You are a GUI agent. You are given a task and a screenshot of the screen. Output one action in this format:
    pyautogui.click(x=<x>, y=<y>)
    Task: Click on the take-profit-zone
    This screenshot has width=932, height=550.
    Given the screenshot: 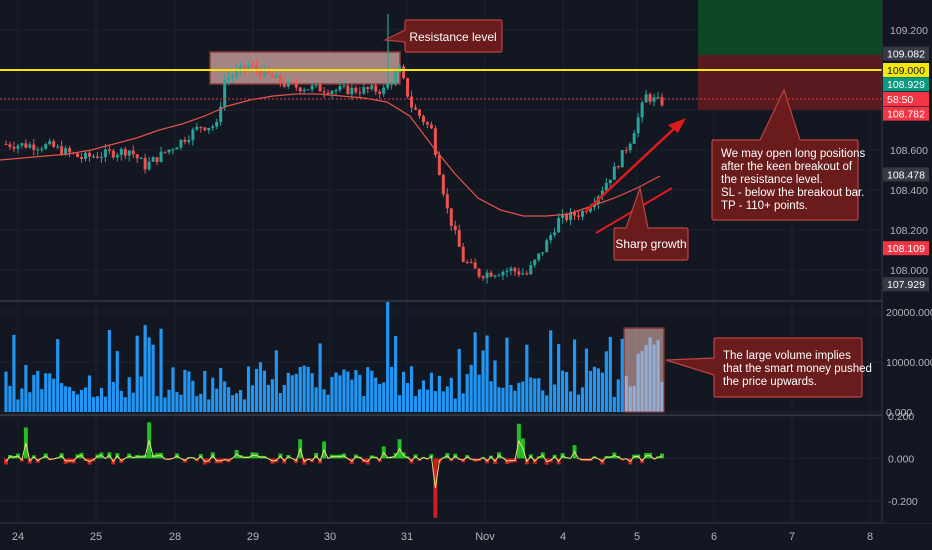 What is the action you would take?
    pyautogui.click(x=790, y=27)
    